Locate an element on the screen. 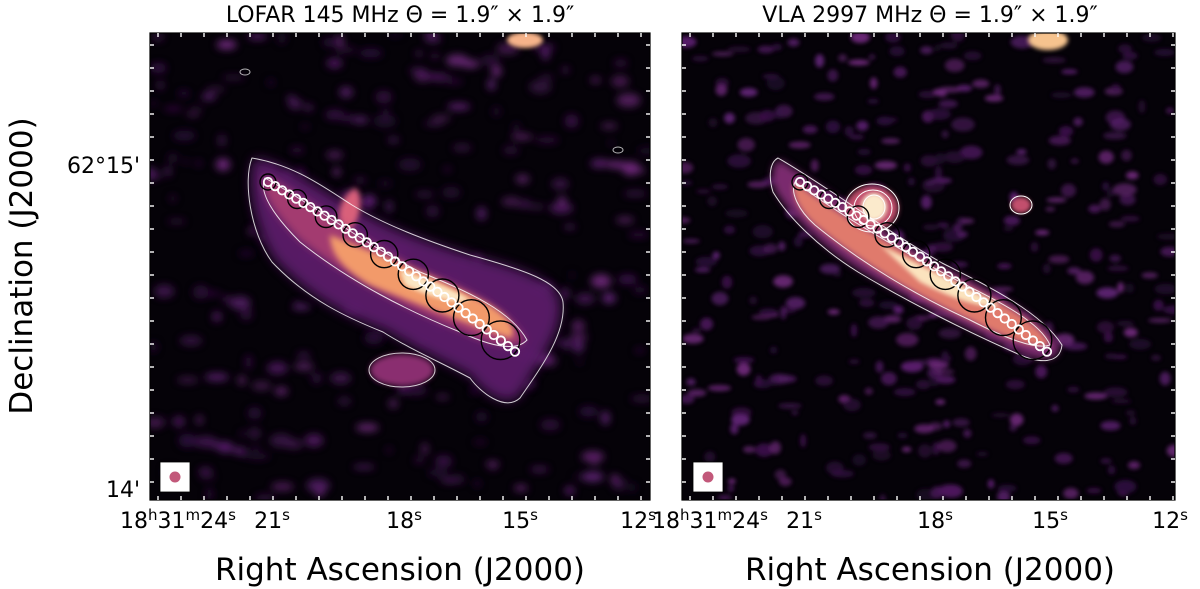 This screenshot has width=1200, height=589. vla-contour-east is located at coordinates (1021, 205).